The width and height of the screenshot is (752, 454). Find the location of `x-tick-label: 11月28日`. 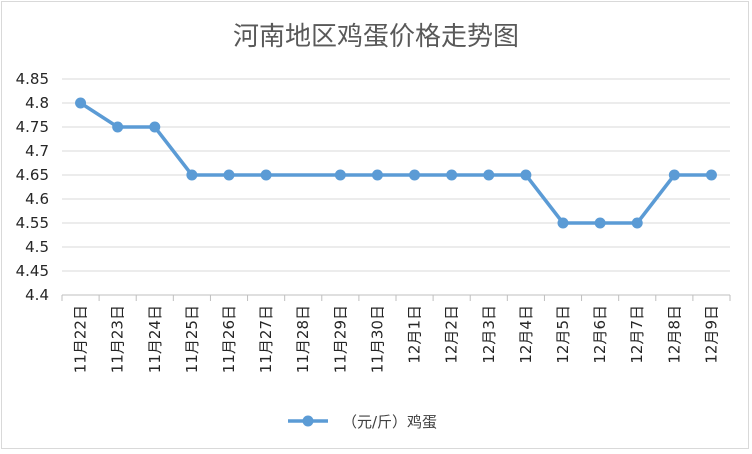

x-tick-label: 11月28日 is located at coordinates (303, 339).